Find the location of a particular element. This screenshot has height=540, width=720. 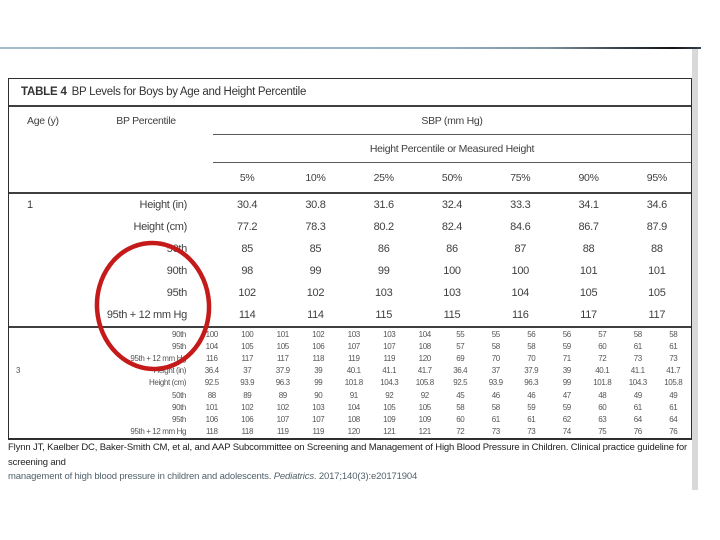

value-cell: 84.6 is located at coordinates (520, 227).